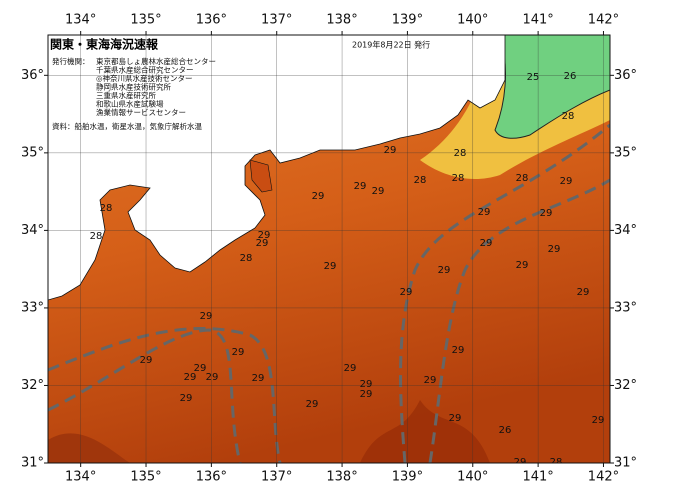 The width and height of the screenshot is (700, 495). What do you see at coordinates (603, 20) in the screenshot?
I see `top-lon-label: 142°` at bounding box center [603, 20].